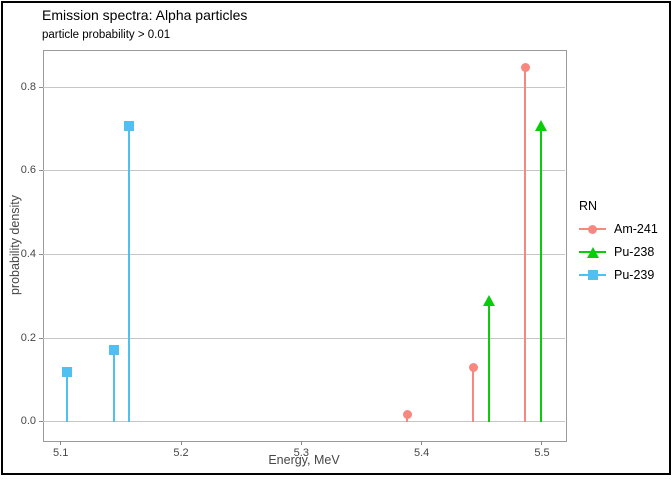 The image size is (672, 480). What do you see at coordinates (28, 254) in the screenshot?
I see `y-tick-label: 0.4` at bounding box center [28, 254].